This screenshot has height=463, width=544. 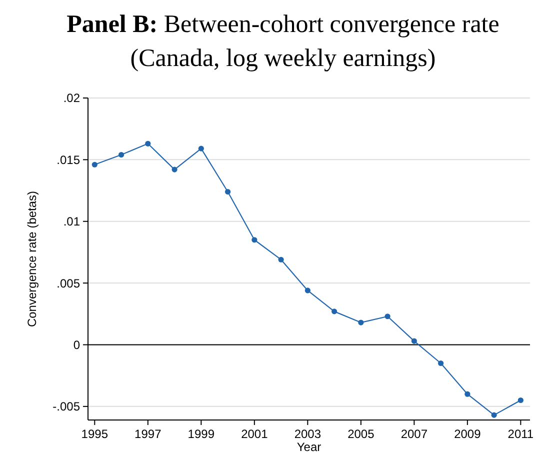 What do you see at coordinates (32, 259) in the screenshot?
I see `y-axis-title: Convergence rate (betas)` at bounding box center [32, 259].